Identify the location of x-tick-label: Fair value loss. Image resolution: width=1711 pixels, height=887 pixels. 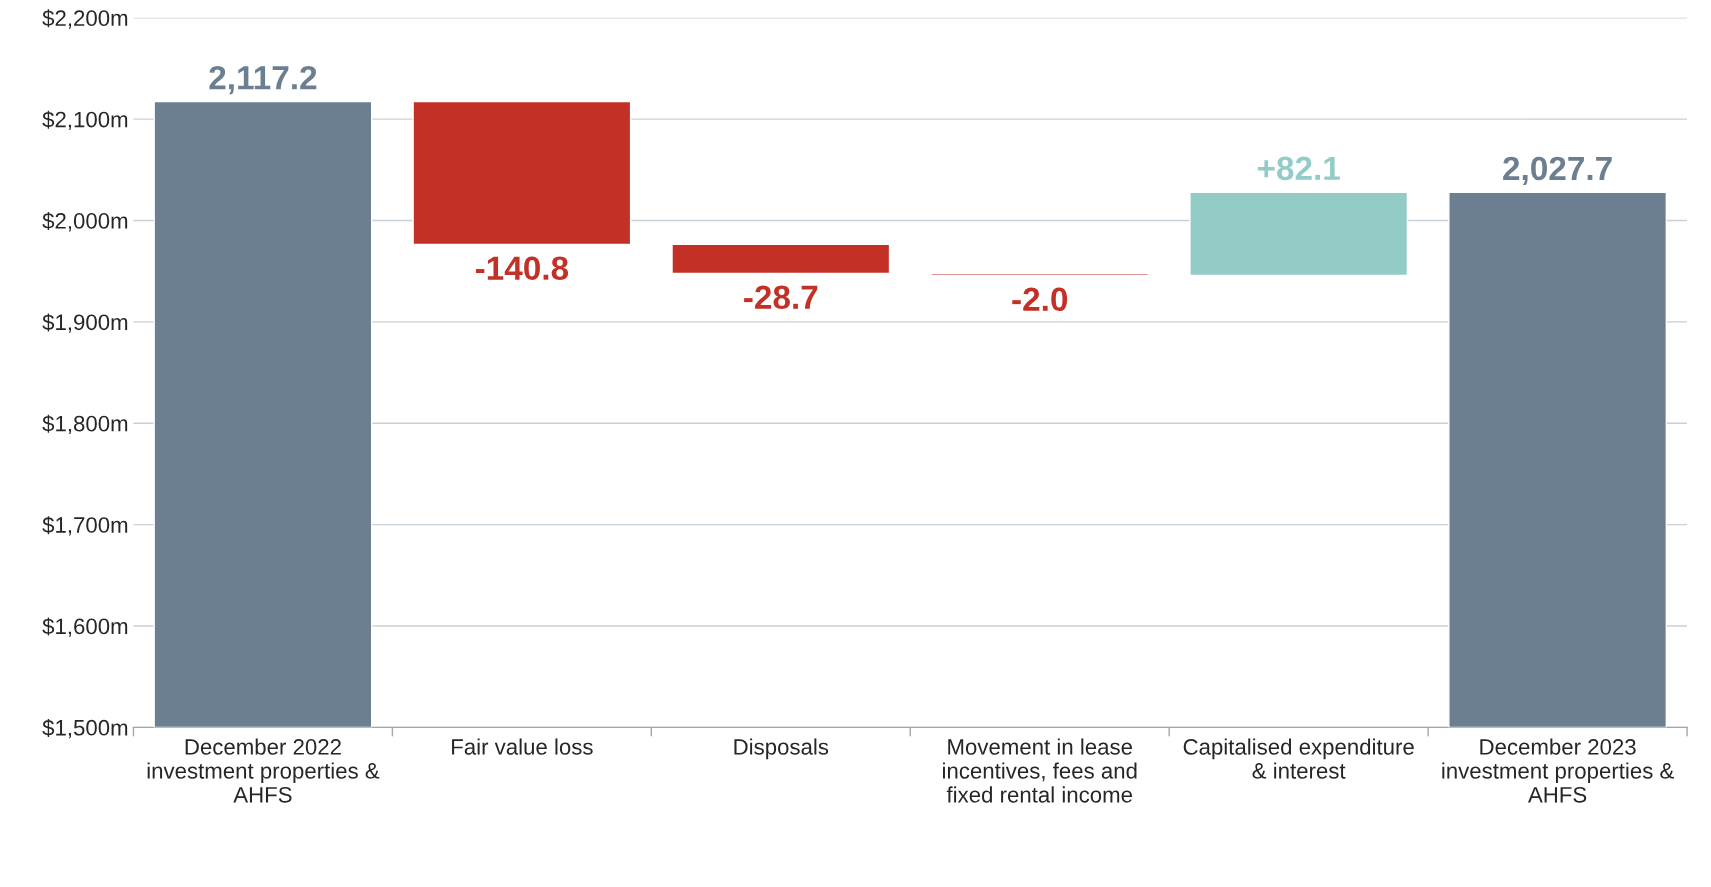
(522, 746).